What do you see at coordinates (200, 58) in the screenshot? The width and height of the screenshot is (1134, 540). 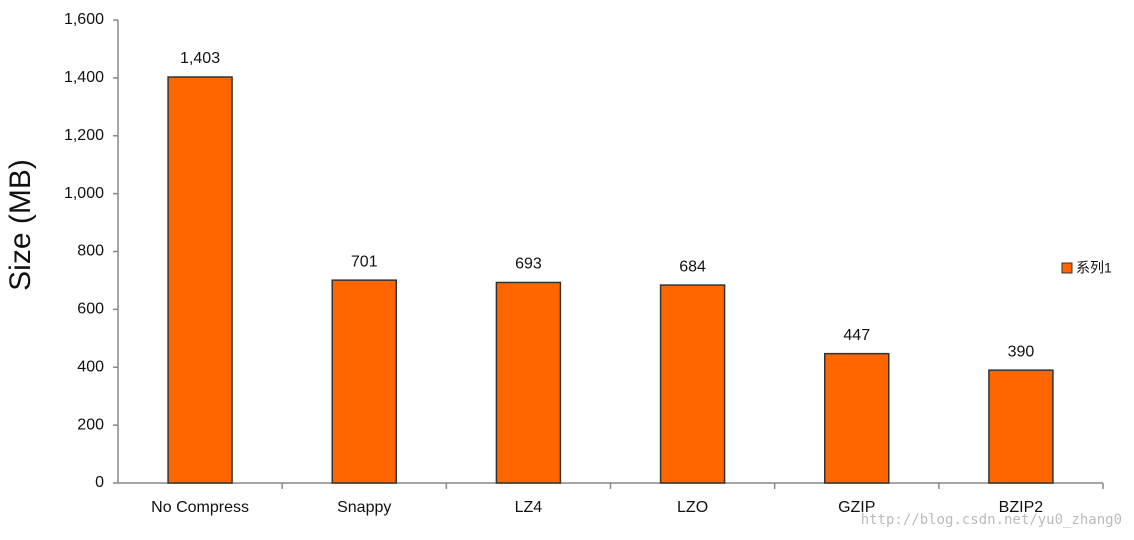 I see `value-label: 1,403` at bounding box center [200, 58].